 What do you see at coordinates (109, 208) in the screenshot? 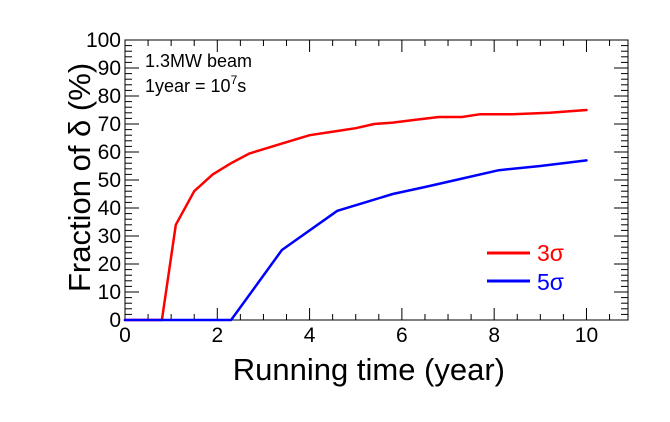
I see `y-tick-label: 40` at bounding box center [109, 208].